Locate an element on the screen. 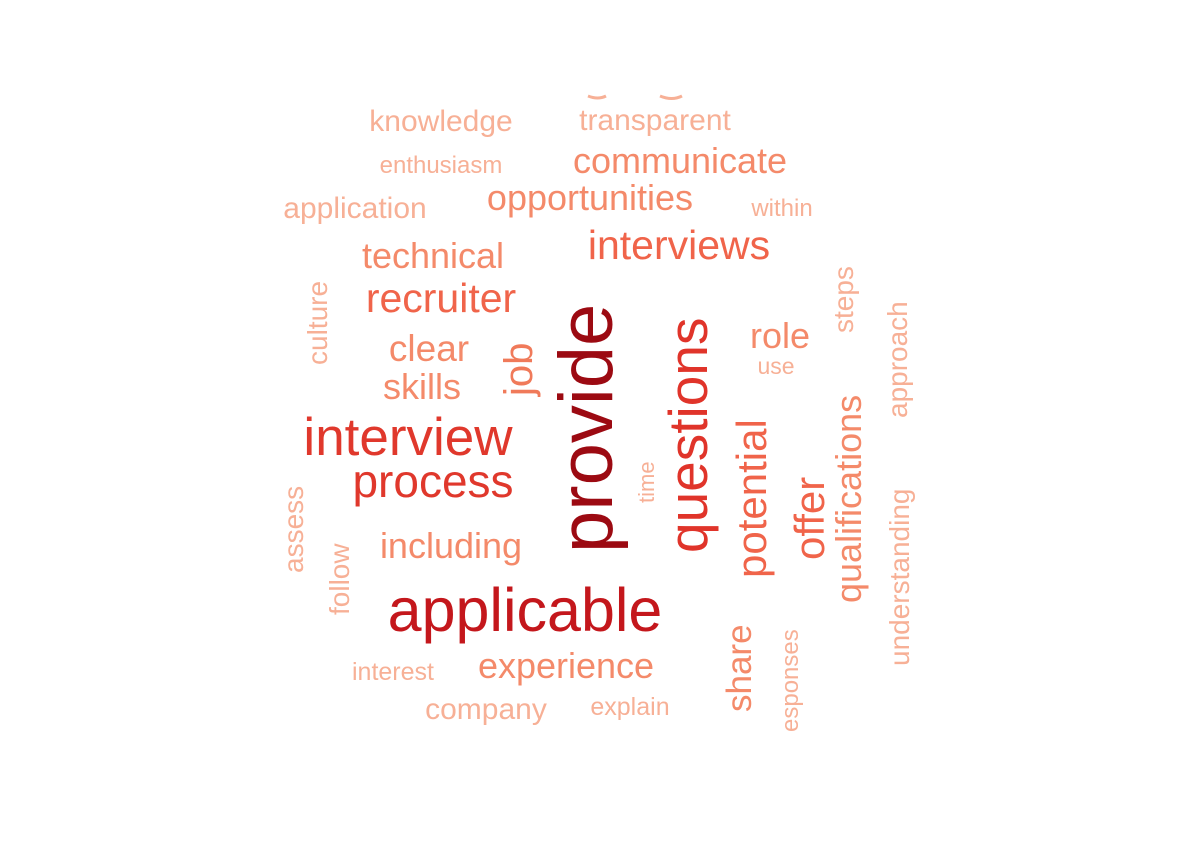  word-culture: culture is located at coordinates (317, 323).